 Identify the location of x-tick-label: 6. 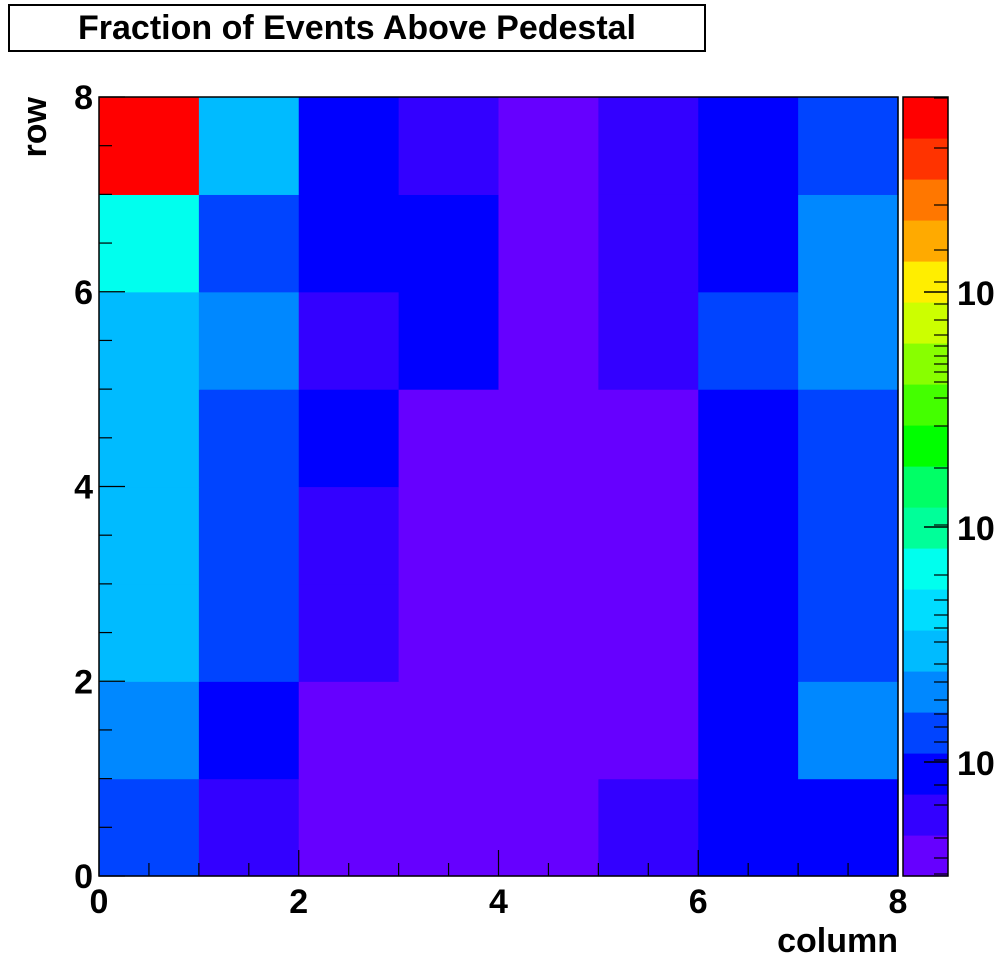
(698, 902).